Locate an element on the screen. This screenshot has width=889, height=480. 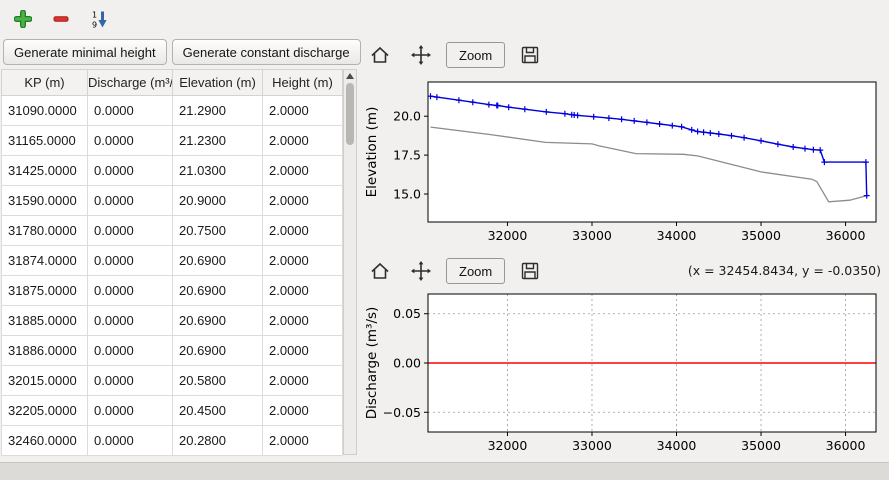
table-cell: 20.2800 is located at coordinates (217, 440).